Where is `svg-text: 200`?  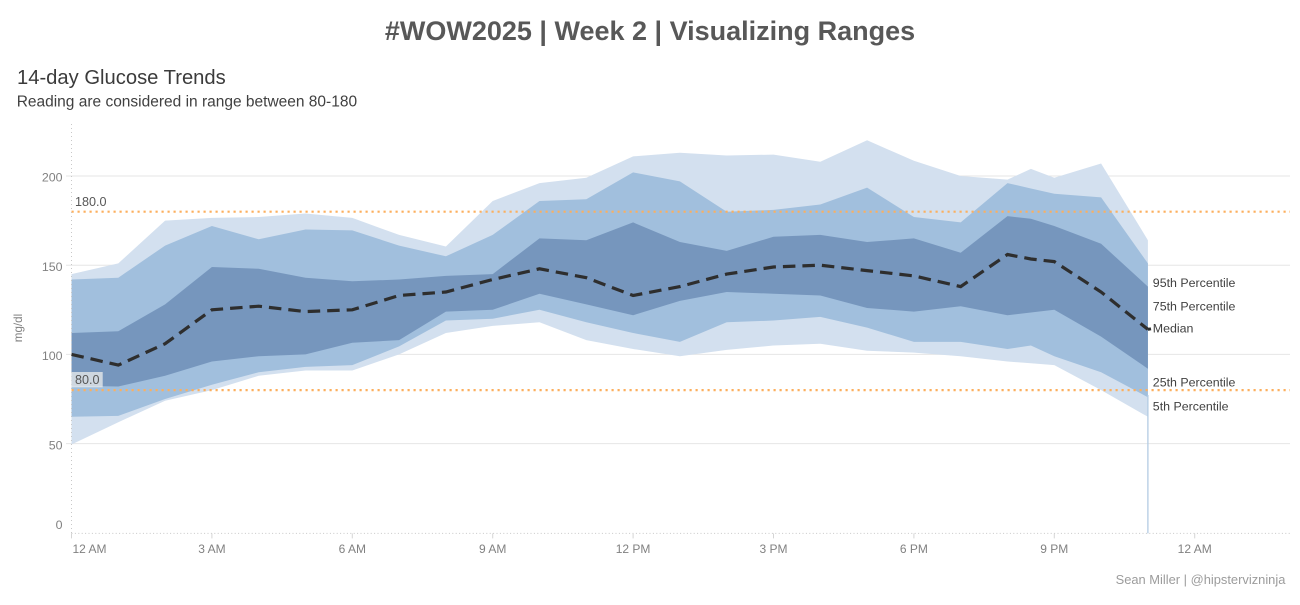 svg-text: 200 is located at coordinates (52, 178).